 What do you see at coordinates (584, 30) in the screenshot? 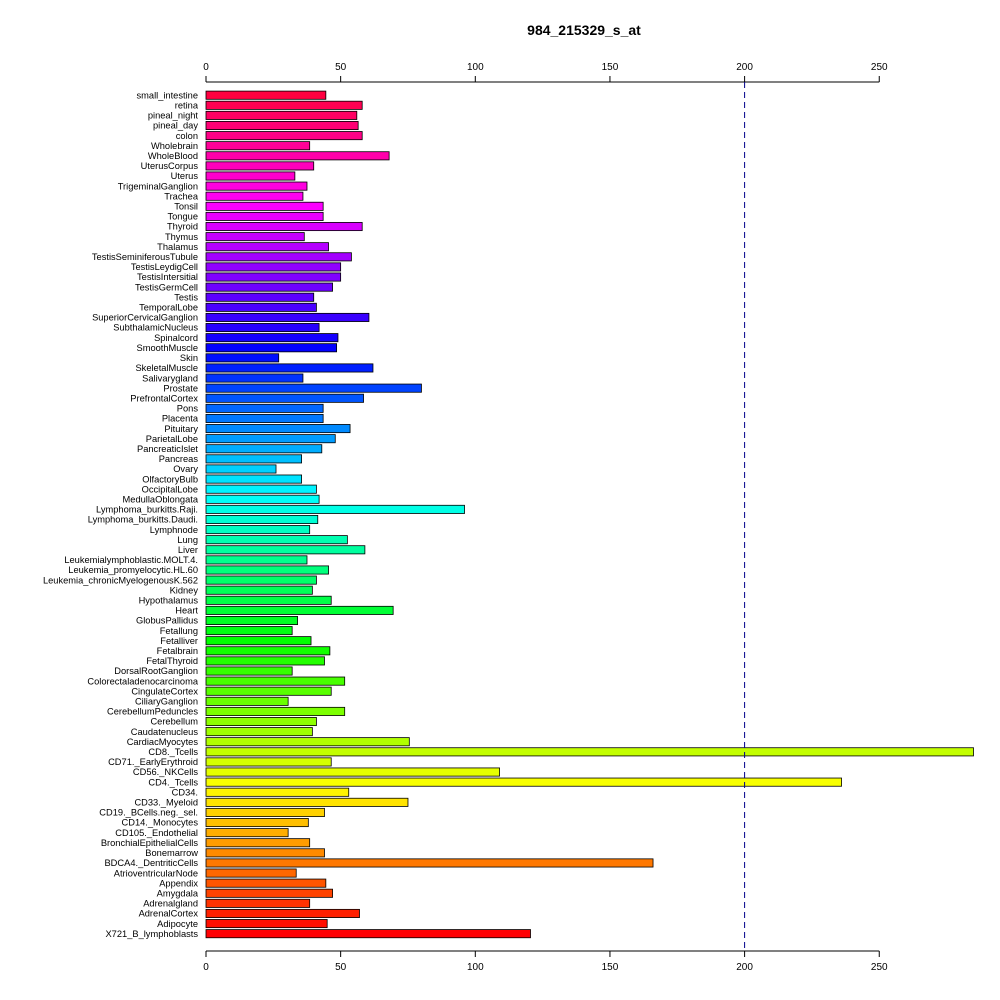
I see `chart-title: 984_215329_s_at` at bounding box center [584, 30].